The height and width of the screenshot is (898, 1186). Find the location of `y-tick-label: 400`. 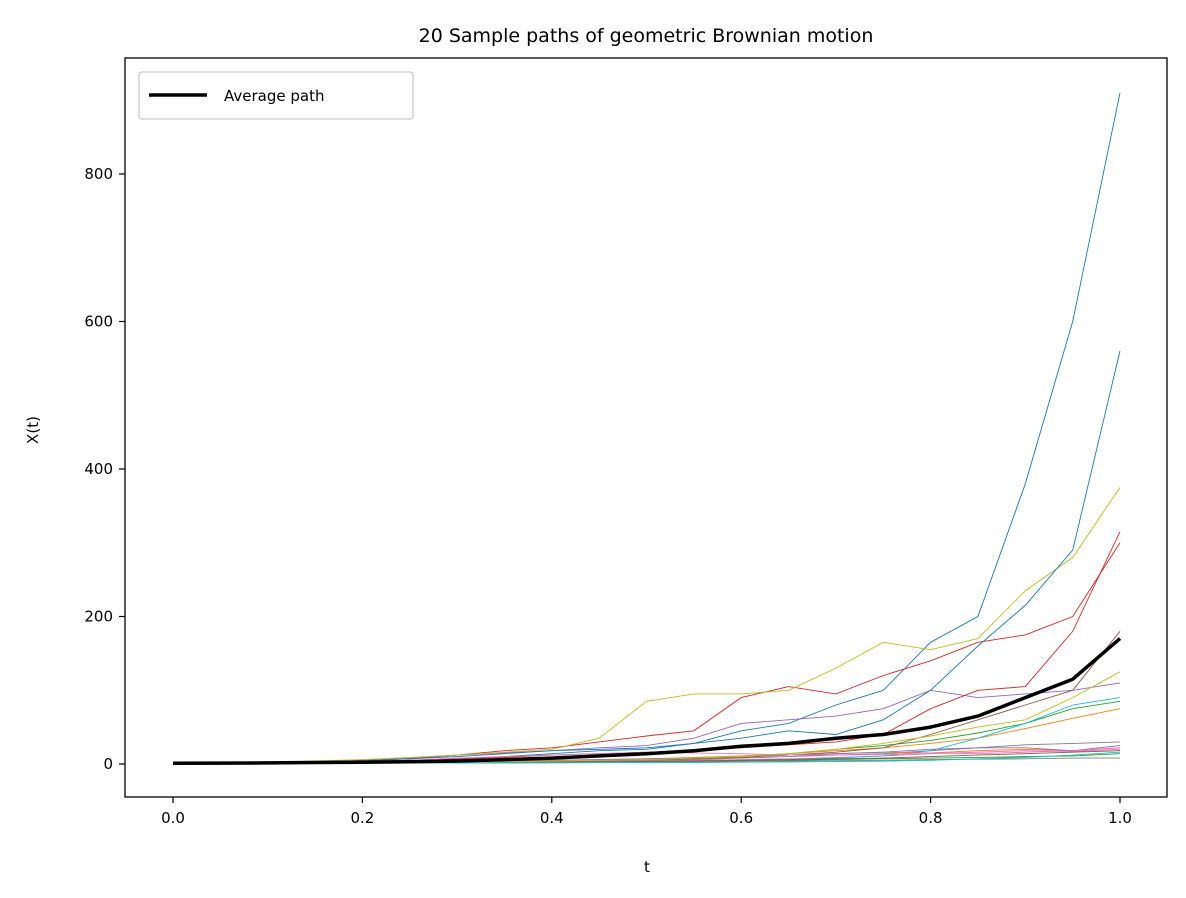

y-tick-label: 400 is located at coordinates (98, 469).